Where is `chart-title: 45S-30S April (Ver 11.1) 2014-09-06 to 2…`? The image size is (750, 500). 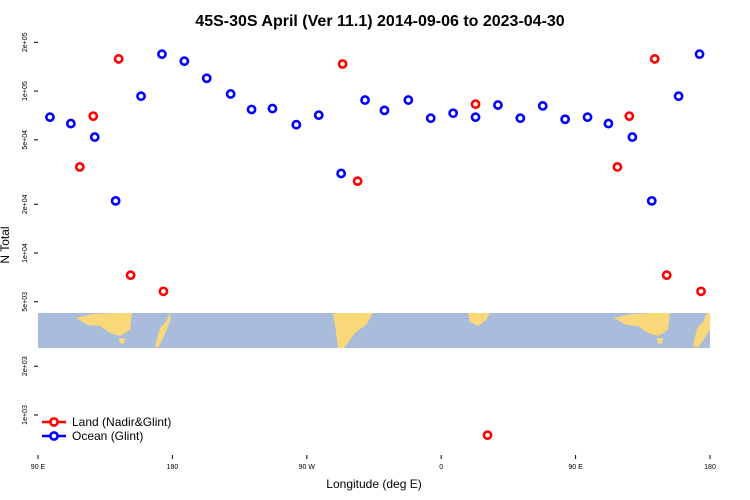
chart-title: 45S-30S April (Ver 11.1) 2014-09-06 to 2… is located at coordinates (380, 21).